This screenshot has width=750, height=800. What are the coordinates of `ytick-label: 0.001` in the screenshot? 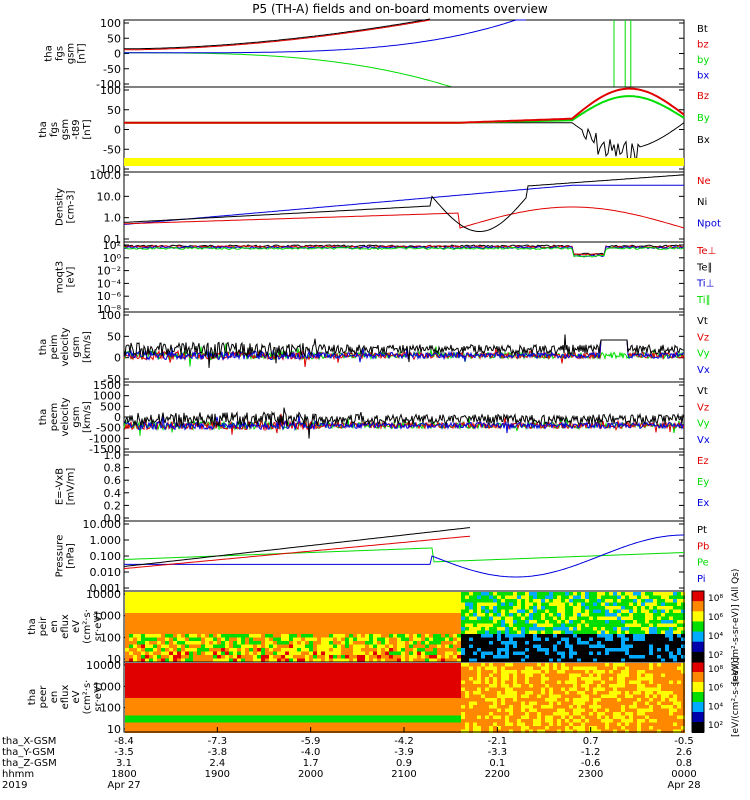 It's located at (106, 588).